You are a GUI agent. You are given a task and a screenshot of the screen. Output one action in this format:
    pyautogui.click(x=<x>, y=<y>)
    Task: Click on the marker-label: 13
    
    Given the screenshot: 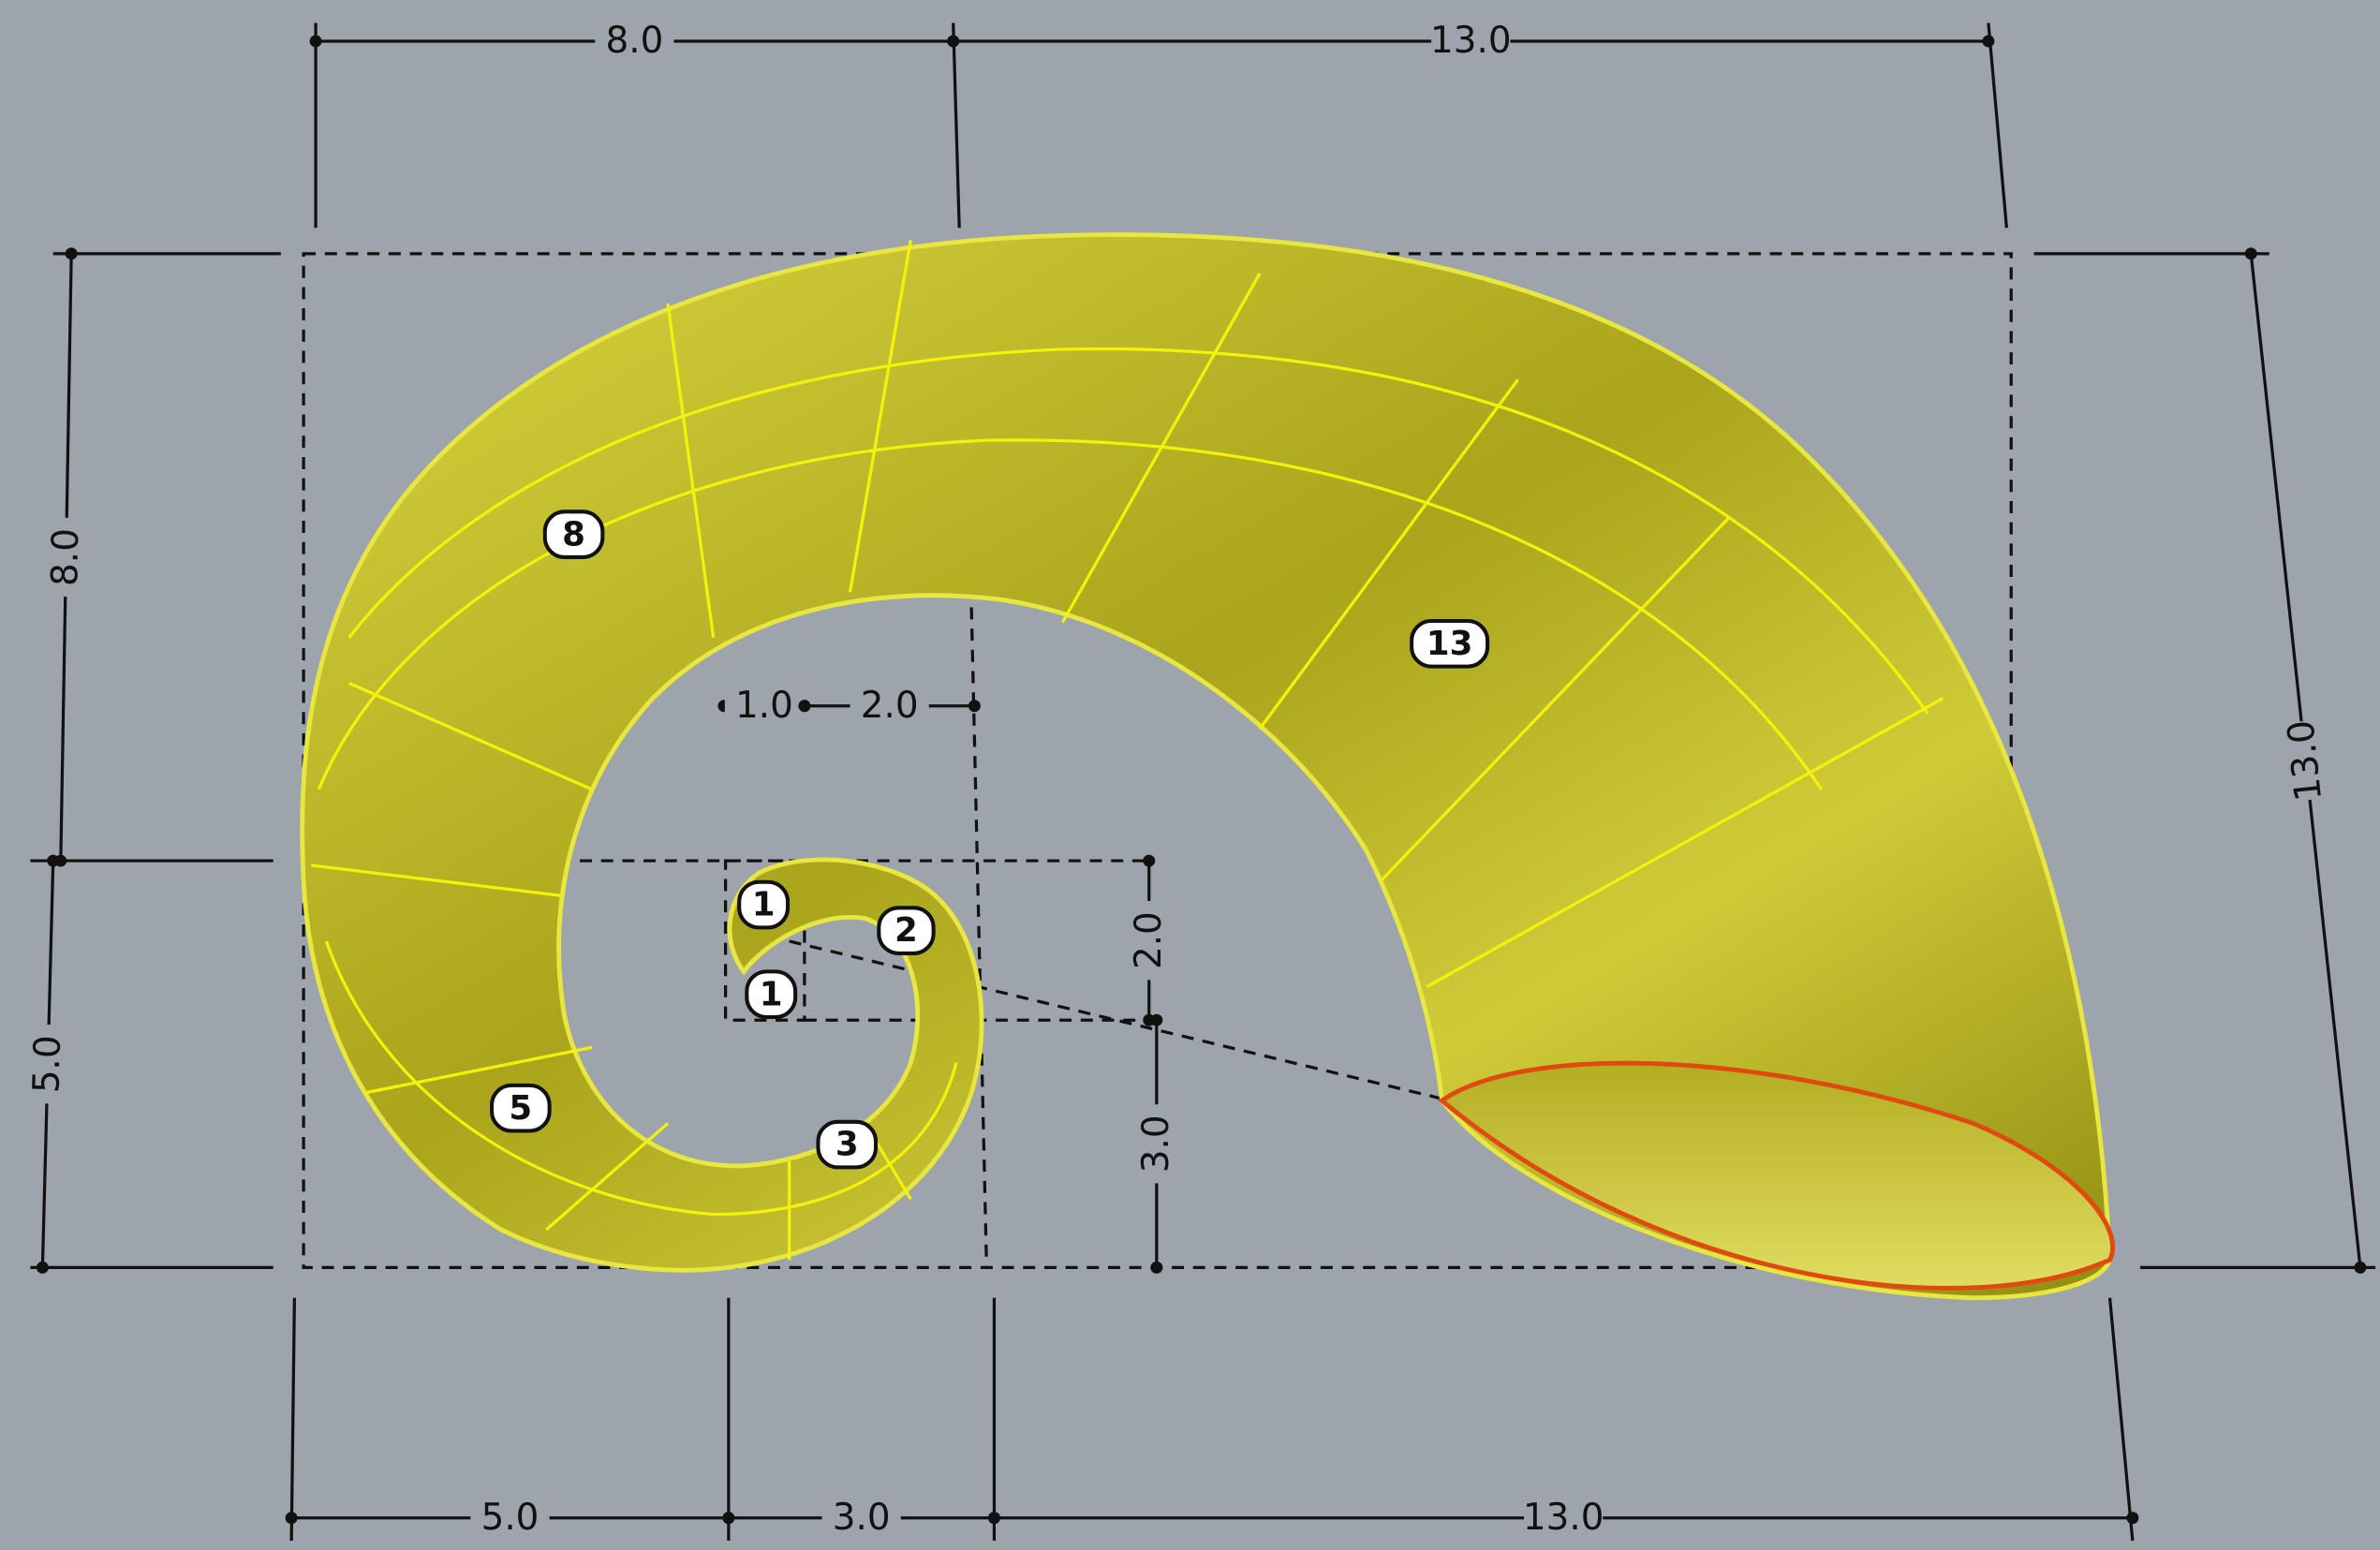 What is the action you would take?
    pyautogui.click(x=1450, y=644)
    